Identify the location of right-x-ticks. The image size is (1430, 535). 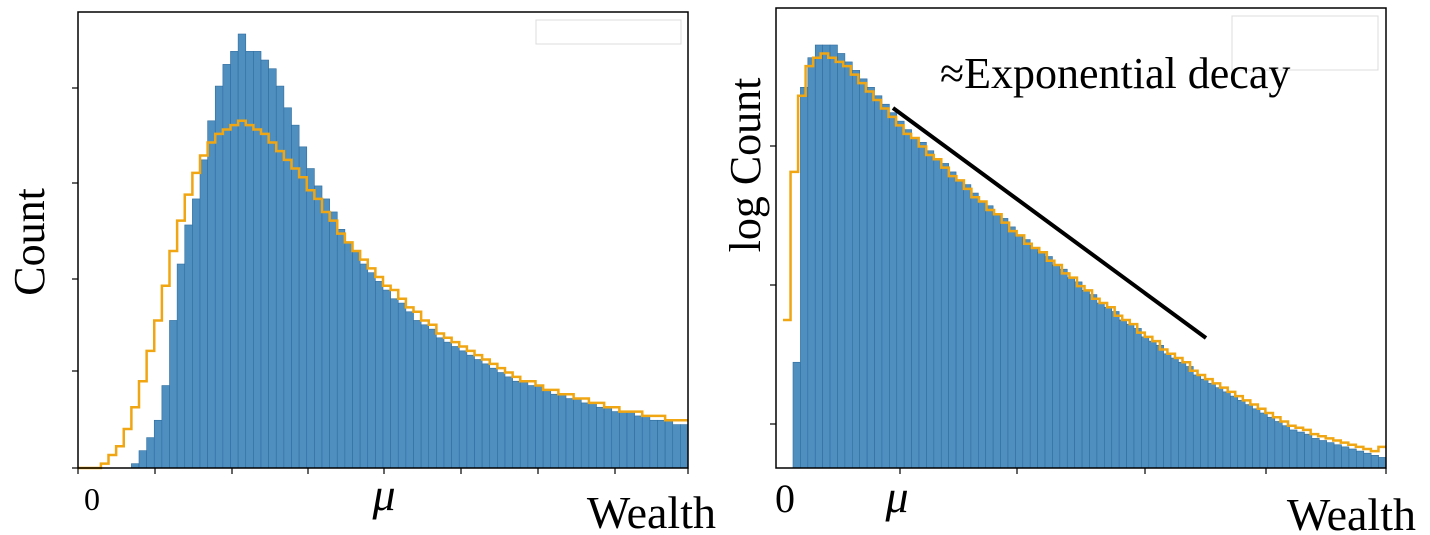
(1143, 471).